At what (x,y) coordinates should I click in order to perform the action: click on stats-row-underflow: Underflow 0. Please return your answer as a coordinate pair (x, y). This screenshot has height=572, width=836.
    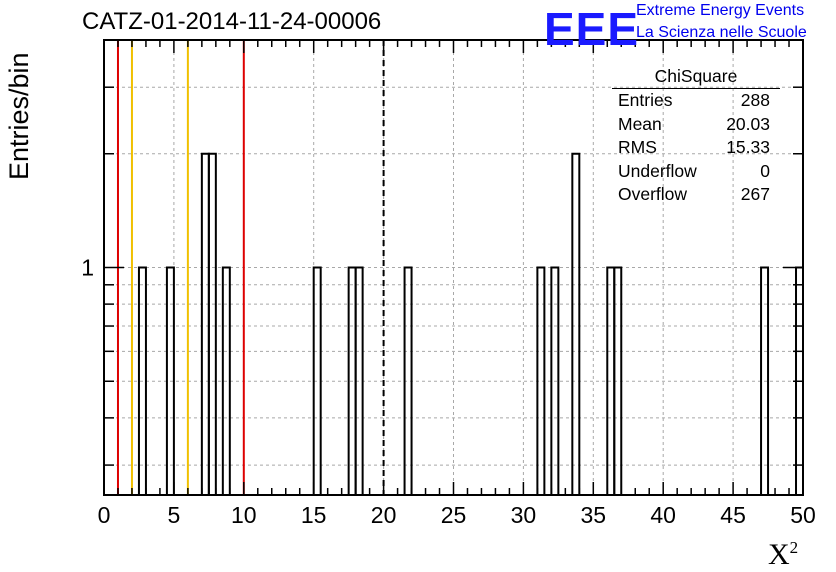
    Looking at the image, I should click on (695, 172).